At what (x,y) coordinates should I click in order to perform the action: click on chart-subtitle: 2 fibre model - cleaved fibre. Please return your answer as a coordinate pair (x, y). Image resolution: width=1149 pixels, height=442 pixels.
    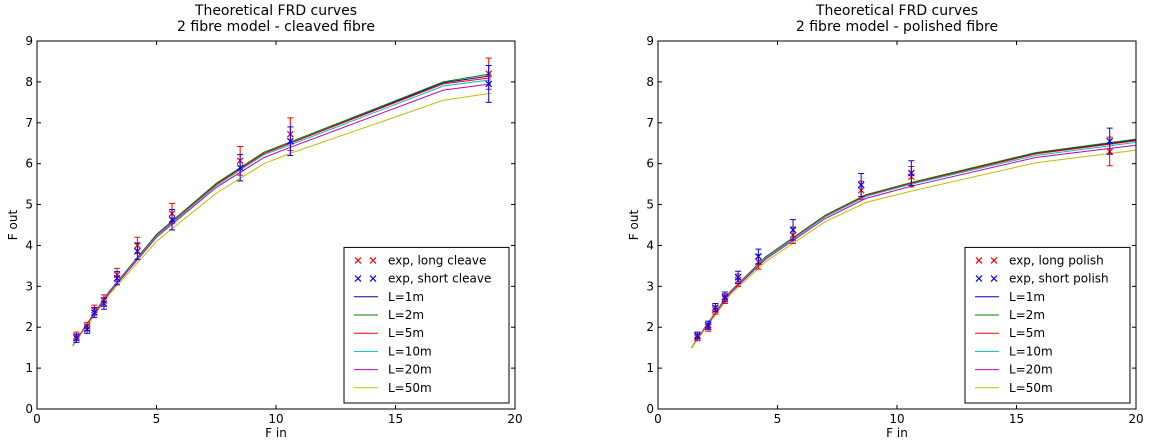
    Looking at the image, I should click on (276, 27).